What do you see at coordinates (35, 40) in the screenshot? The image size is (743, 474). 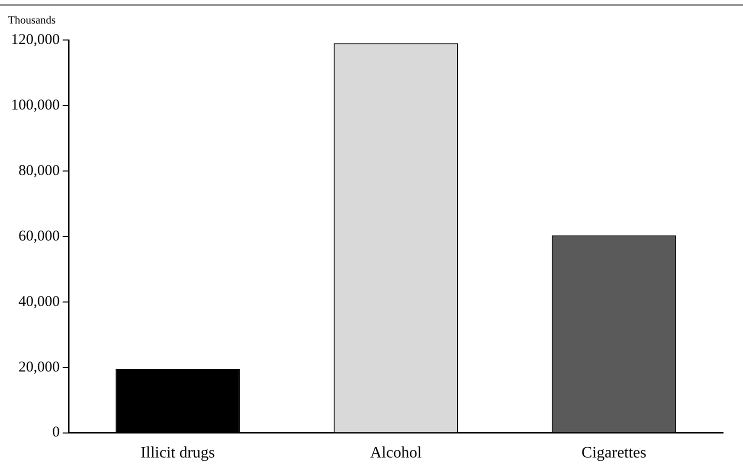 I see `y-tick-label: 120,000` at bounding box center [35, 40].